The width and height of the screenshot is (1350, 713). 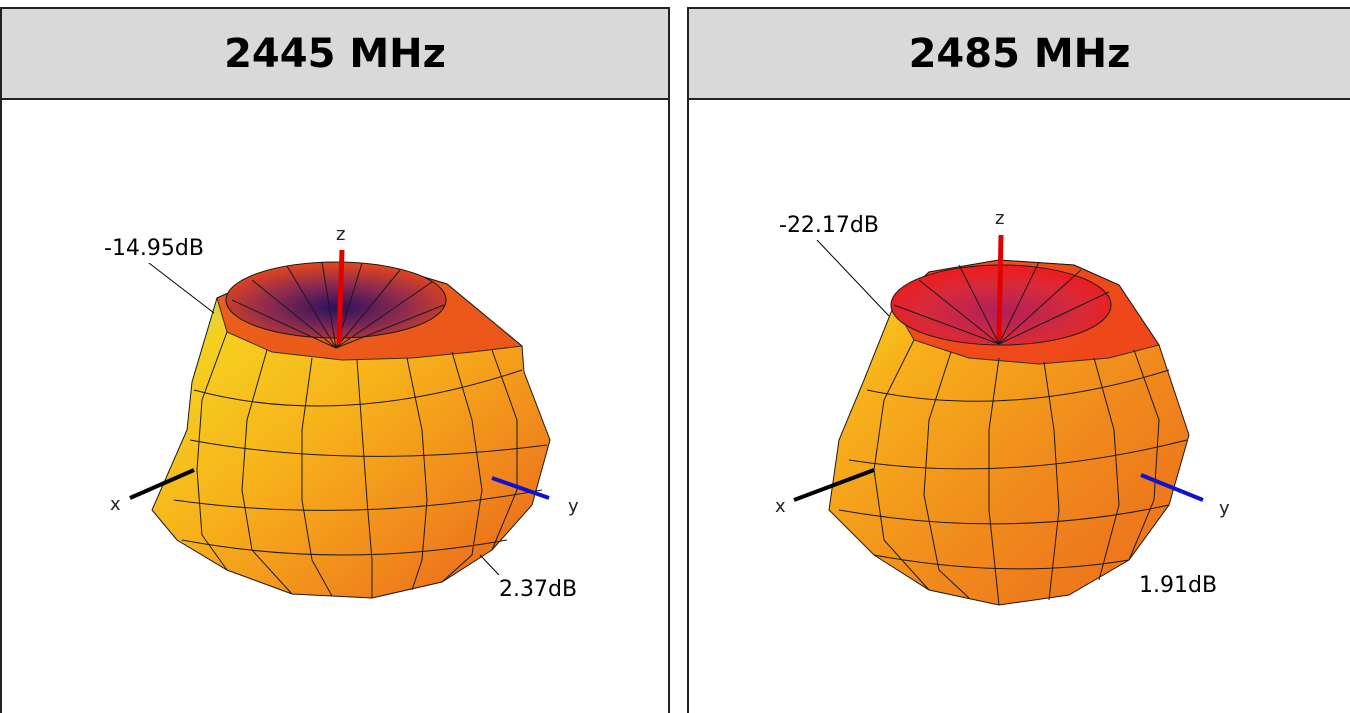 I want to click on max-gain-label: 1.91dB, so click(x=1178, y=586).